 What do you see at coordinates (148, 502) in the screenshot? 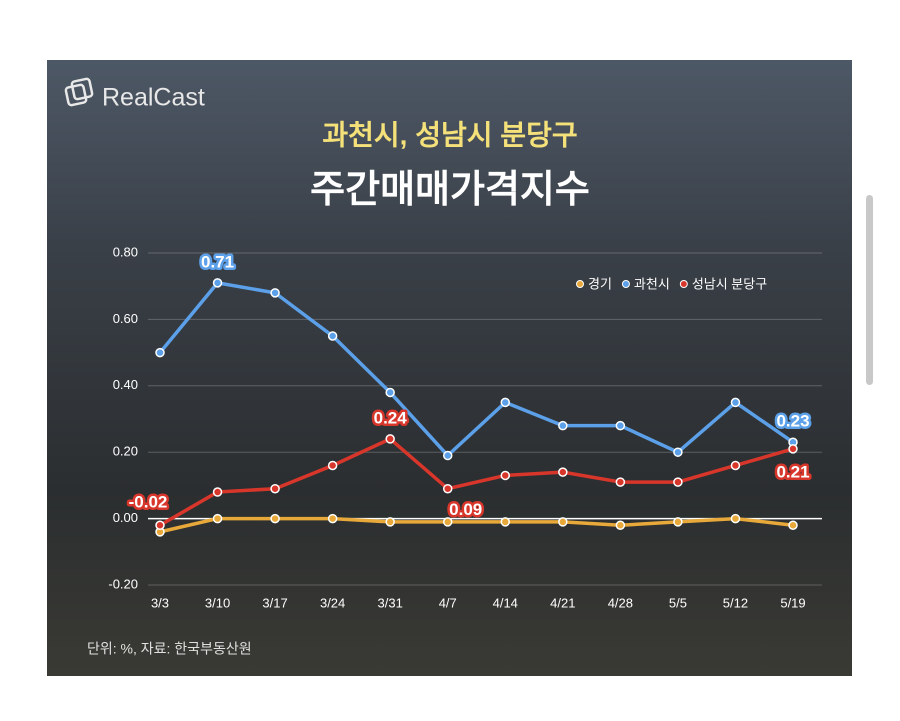
I see `data-label: -0.02` at bounding box center [148, 502].